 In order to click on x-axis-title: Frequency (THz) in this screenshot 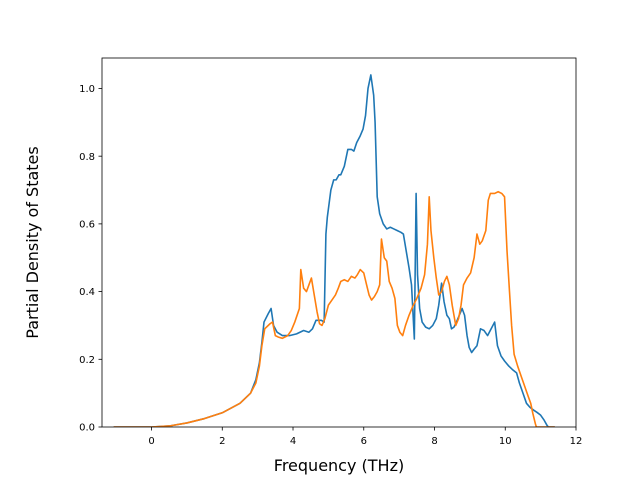, I will do `click(339, 465)`.